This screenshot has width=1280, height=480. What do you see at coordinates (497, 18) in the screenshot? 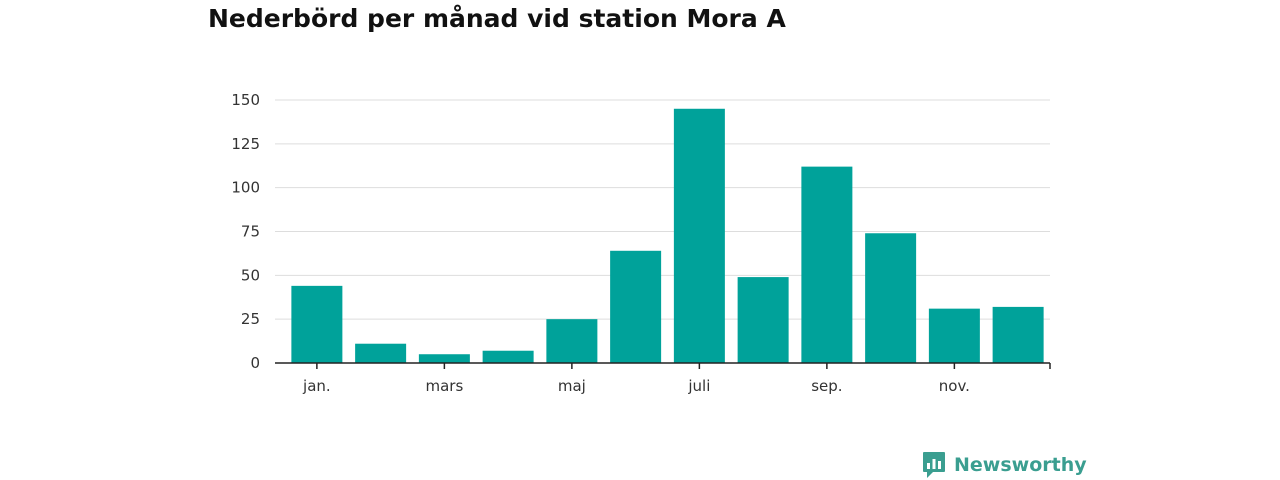
I see `chart-title: Nederbörd per månad vid station Mora A` at bounding box center [497, 18].